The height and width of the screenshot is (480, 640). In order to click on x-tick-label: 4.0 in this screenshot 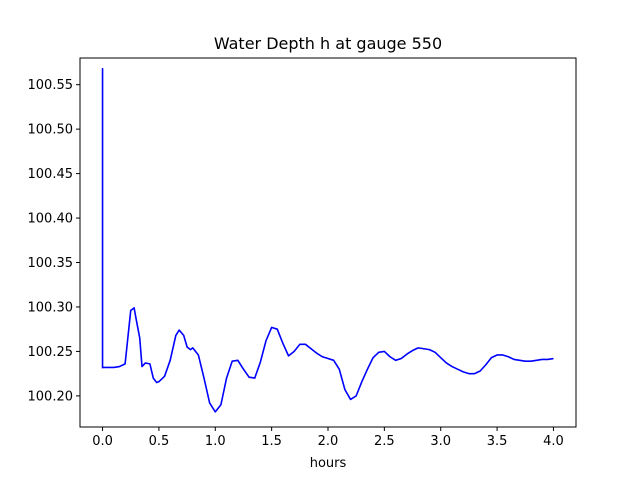, I will do `click(553, 441)`.